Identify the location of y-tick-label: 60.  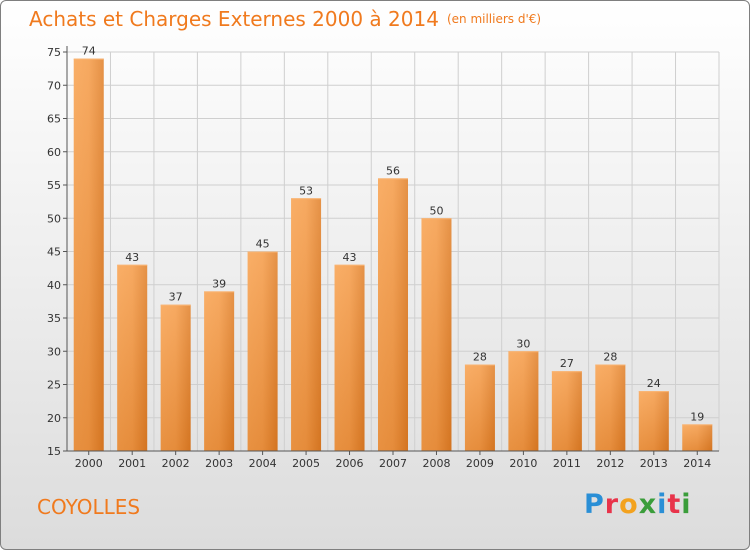
(54, 152).